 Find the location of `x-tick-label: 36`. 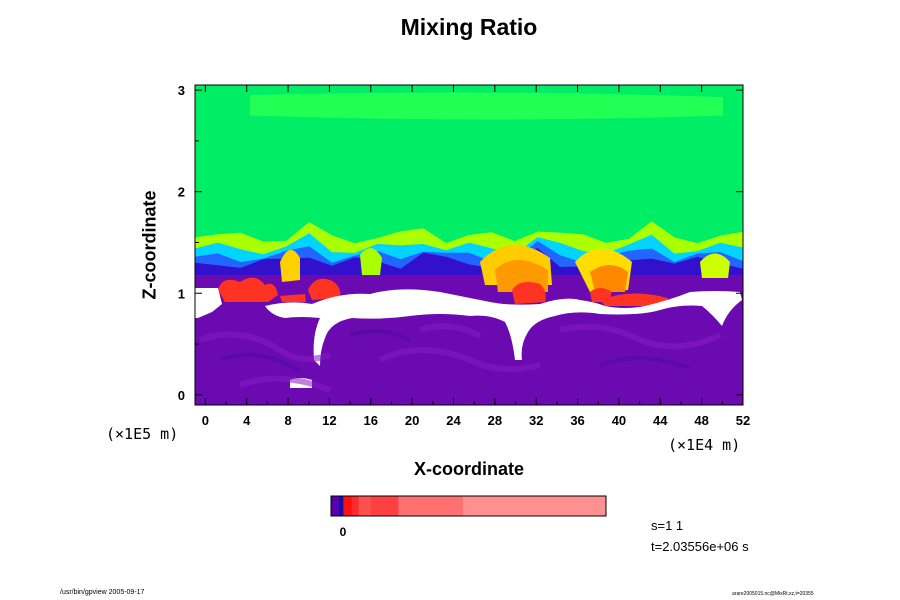

x-tick-label: 36 is located at coordinates (577, 420).